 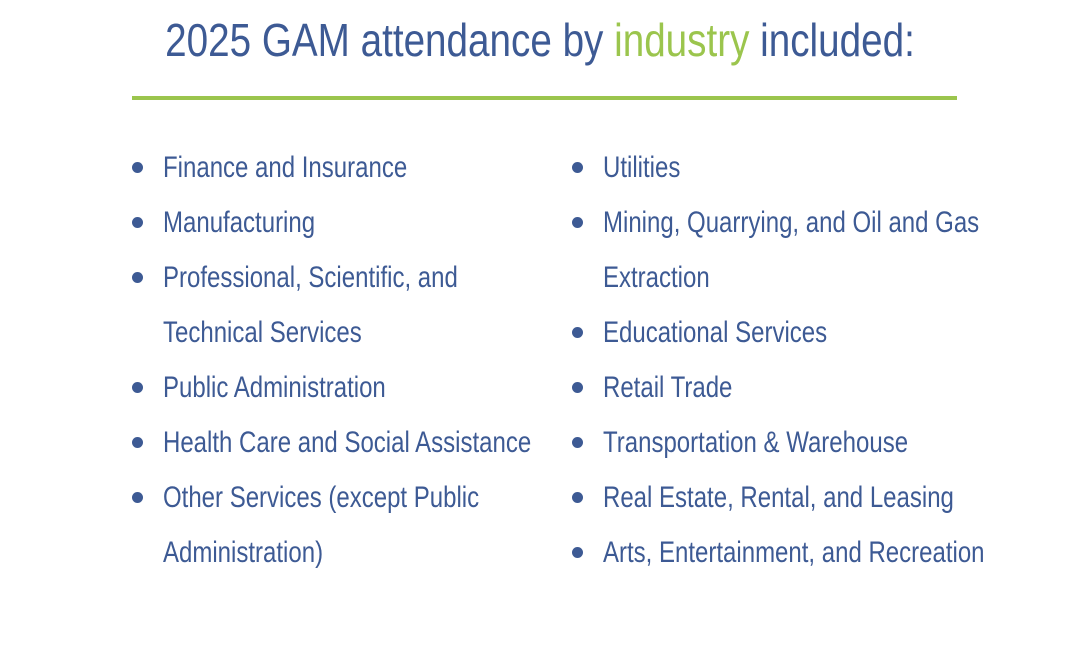 I want to click on list-item-label: Manufacturing, so click(x=239, y=222).